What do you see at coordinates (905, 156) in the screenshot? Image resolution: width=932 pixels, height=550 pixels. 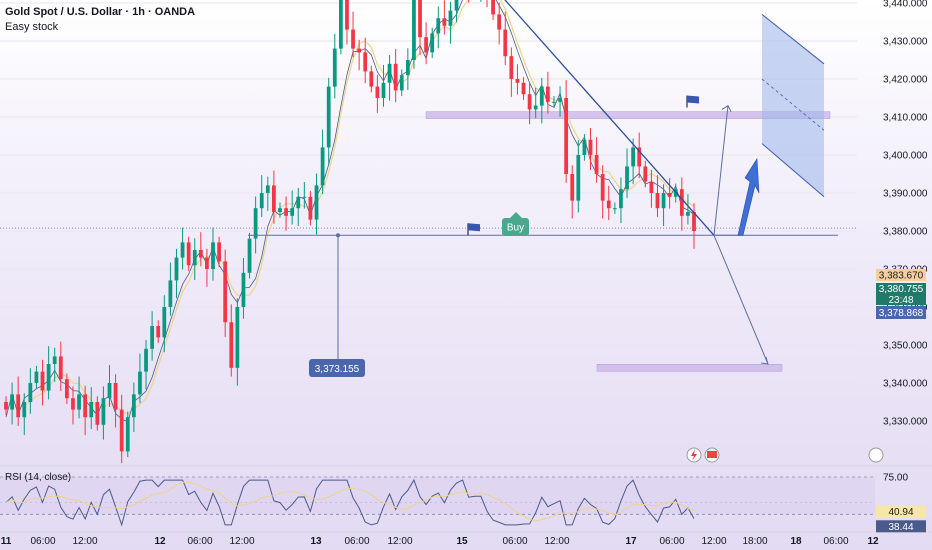 I see `y-tick-label: 3,400.000` at bounding box center [905, 156].